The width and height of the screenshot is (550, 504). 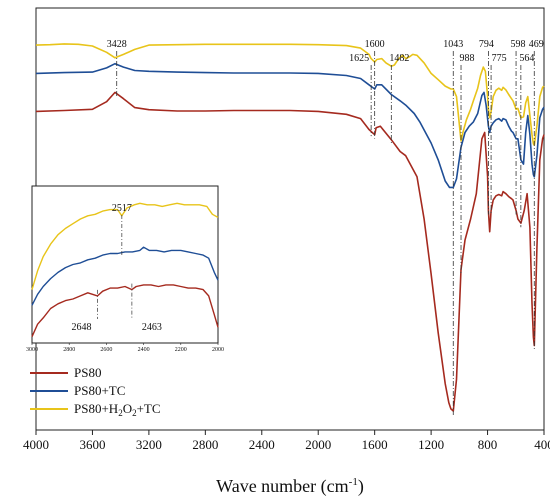 What do you see at coordinates (122, 208) in the screenshot?
I see `inset-annotation-label-0: 2517` at bounding box center [122, 208].